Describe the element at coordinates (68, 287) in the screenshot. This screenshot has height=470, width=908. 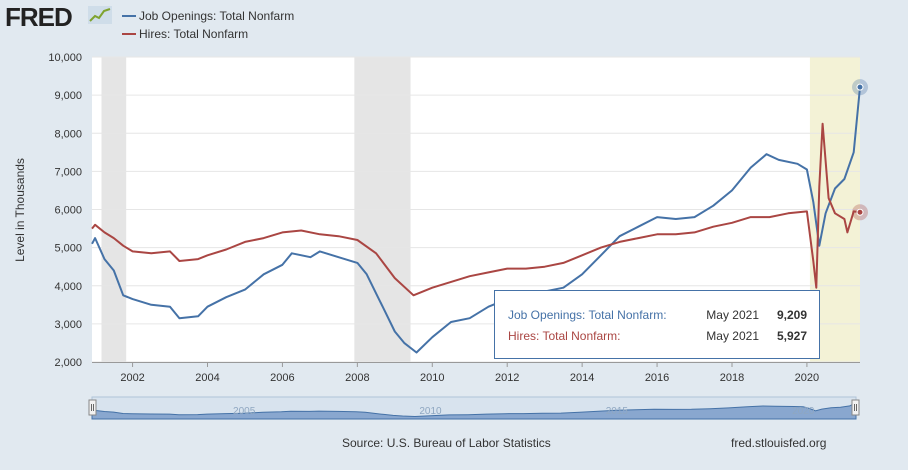
I see `y-tick-label: 4,000` at that location.